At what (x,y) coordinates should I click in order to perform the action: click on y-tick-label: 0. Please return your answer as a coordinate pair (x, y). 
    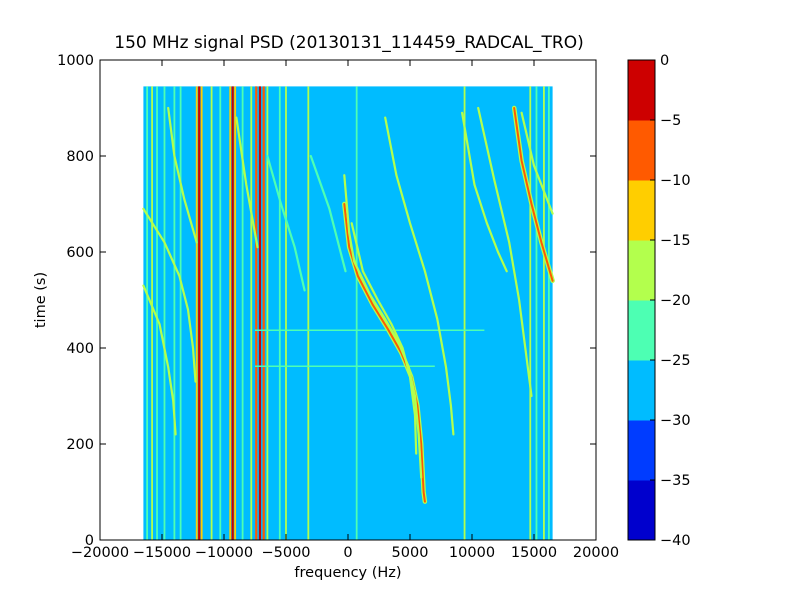
    Looking at the image, I should click on (89, 541).